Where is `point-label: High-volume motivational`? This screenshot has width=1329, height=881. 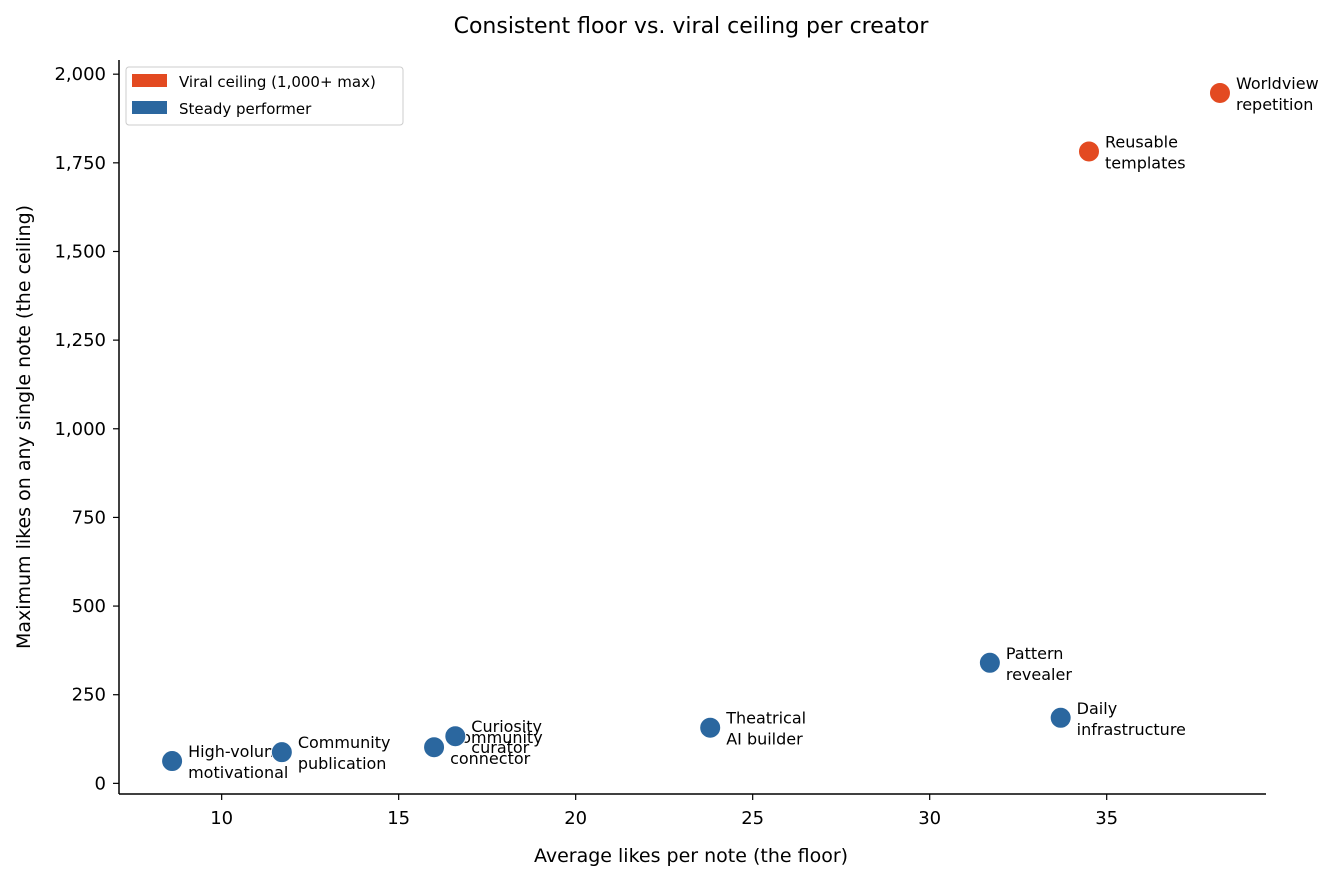
point-label: High-volume motivational is located at coordinates (238, 762).